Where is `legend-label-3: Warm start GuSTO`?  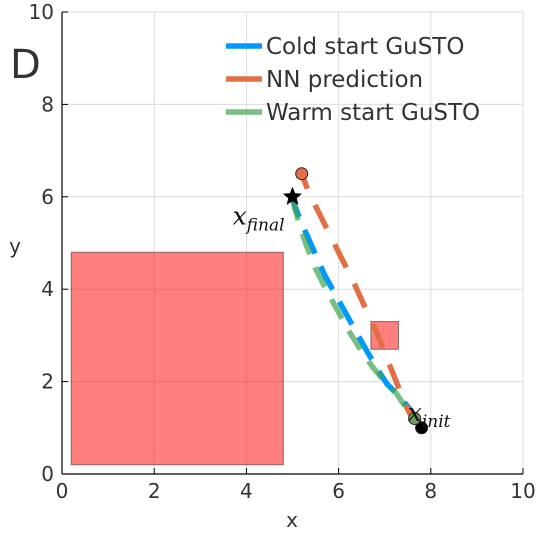
legend-label-3: Warm start GuSTO is located at coordinates (373, 113).